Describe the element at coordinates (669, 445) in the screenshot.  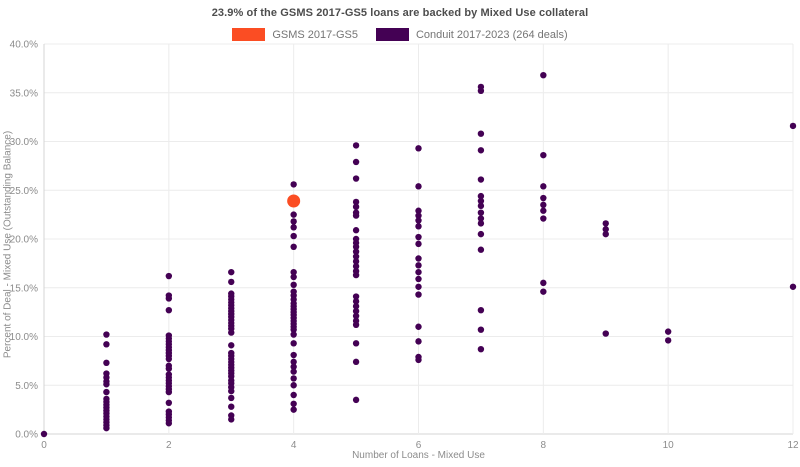
I see `x-tick-label: 10` at that location.